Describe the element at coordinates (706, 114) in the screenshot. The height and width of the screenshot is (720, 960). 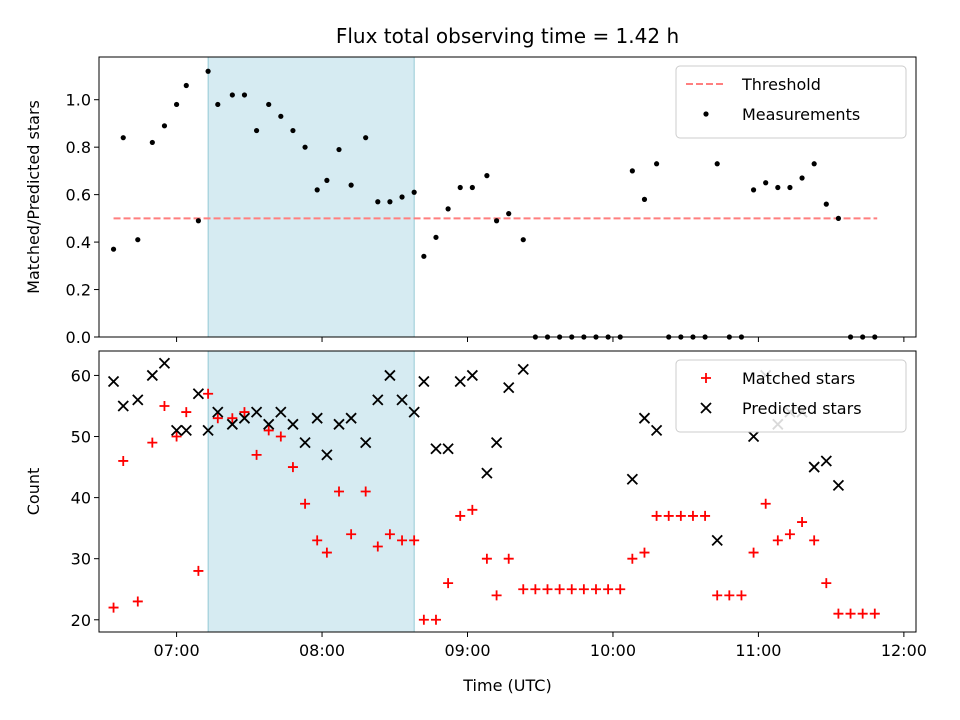
I see `legend-measurements-swatch` at that location.